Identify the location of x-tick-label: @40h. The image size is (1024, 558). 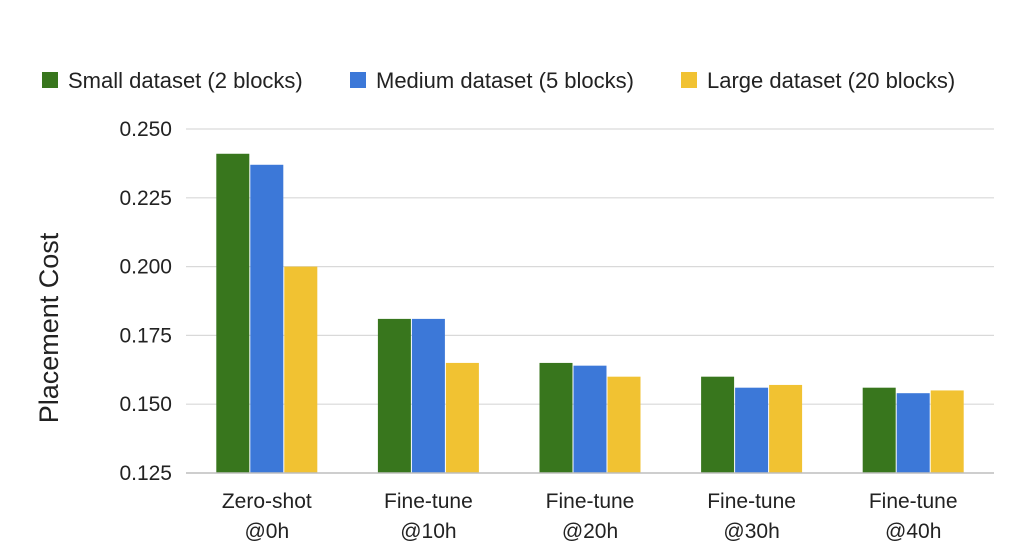
(913, 531).